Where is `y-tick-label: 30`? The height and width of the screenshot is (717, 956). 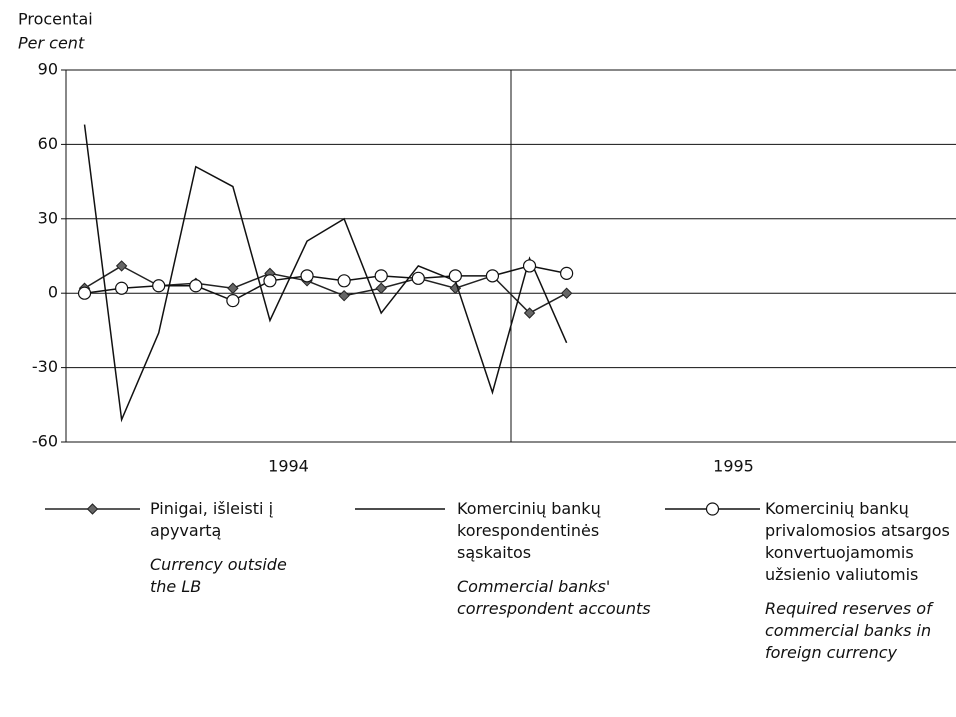 y-tick-label: 30 is located at coordinates (48, 217).